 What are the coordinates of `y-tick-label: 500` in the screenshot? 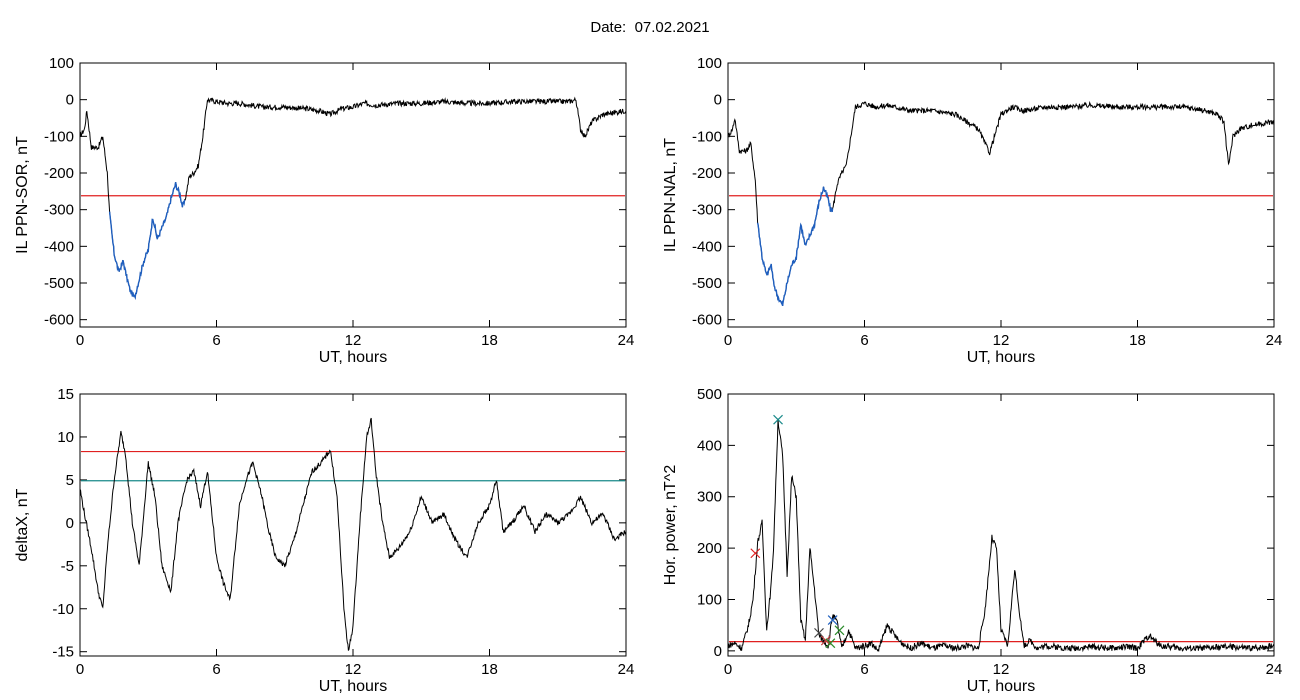 It's located at (709, 394).